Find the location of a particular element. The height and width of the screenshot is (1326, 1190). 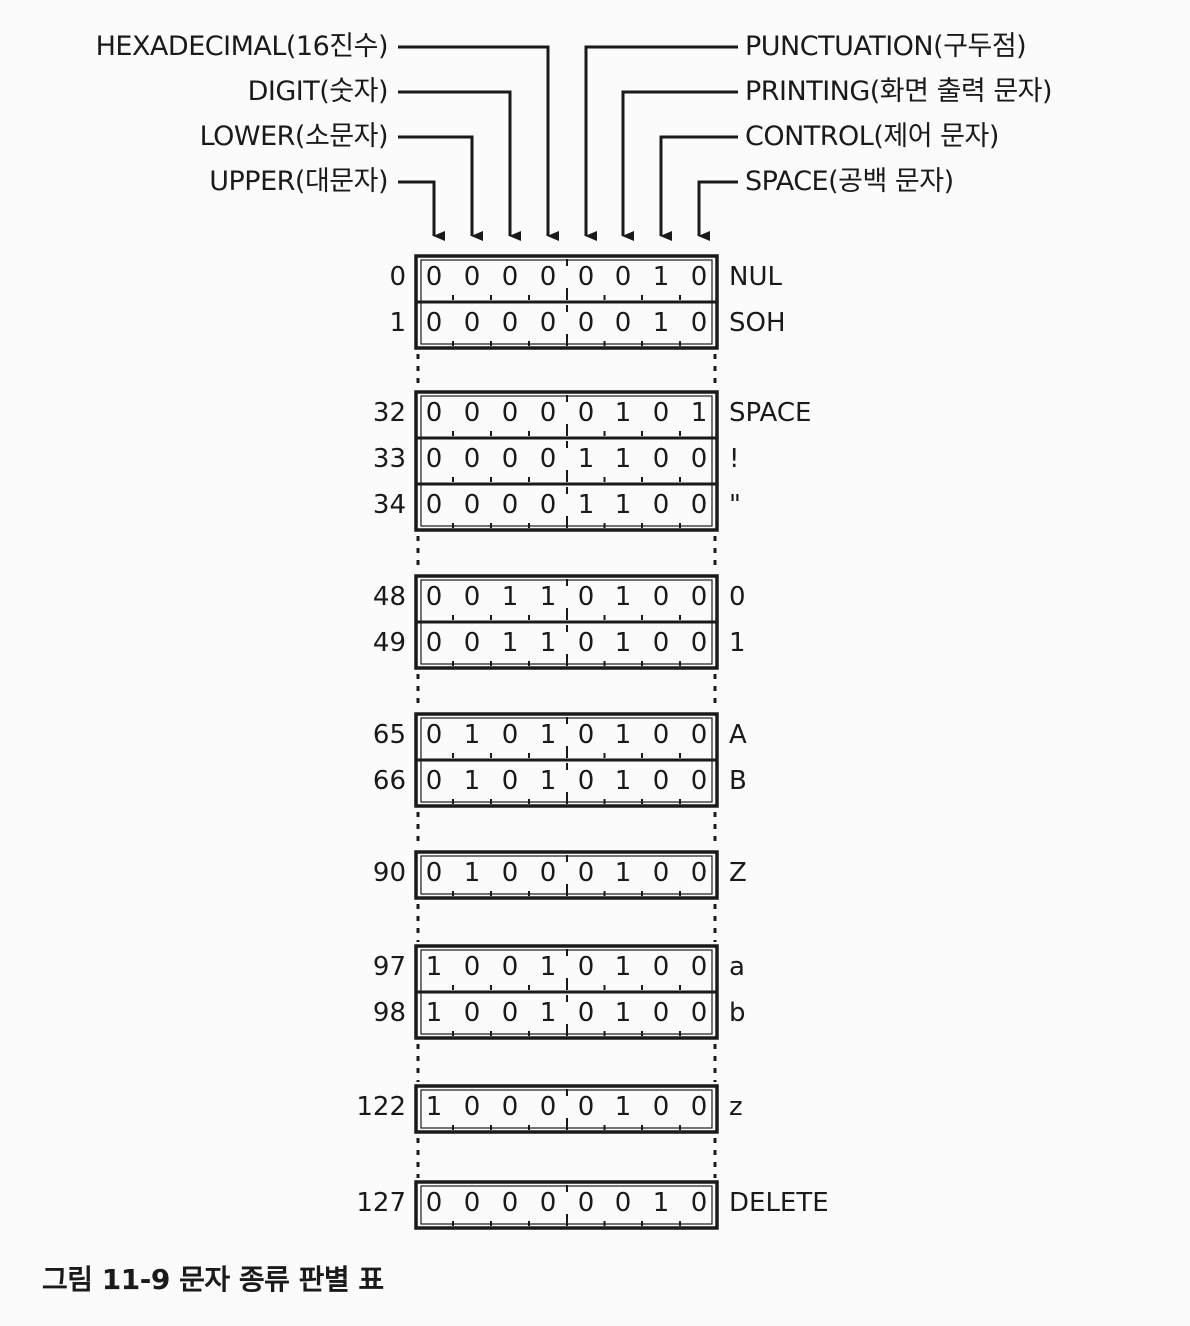

char-name: z is located at coordinates (736, 1107).